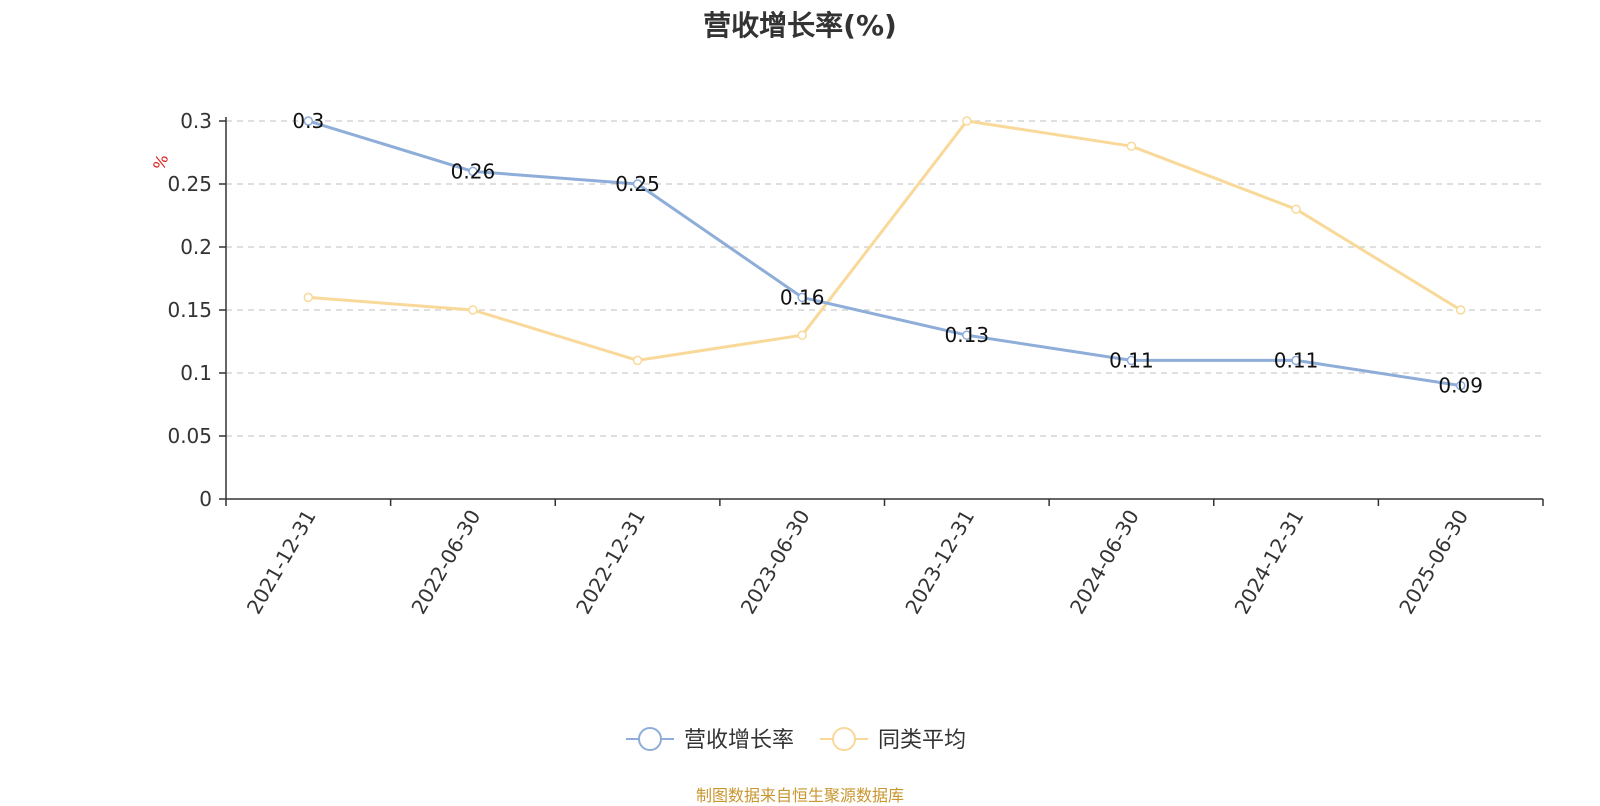 This screenshot has height=806, width=1600. I want to click on x-tick-label: 2023-12-31, so click(939, 562).